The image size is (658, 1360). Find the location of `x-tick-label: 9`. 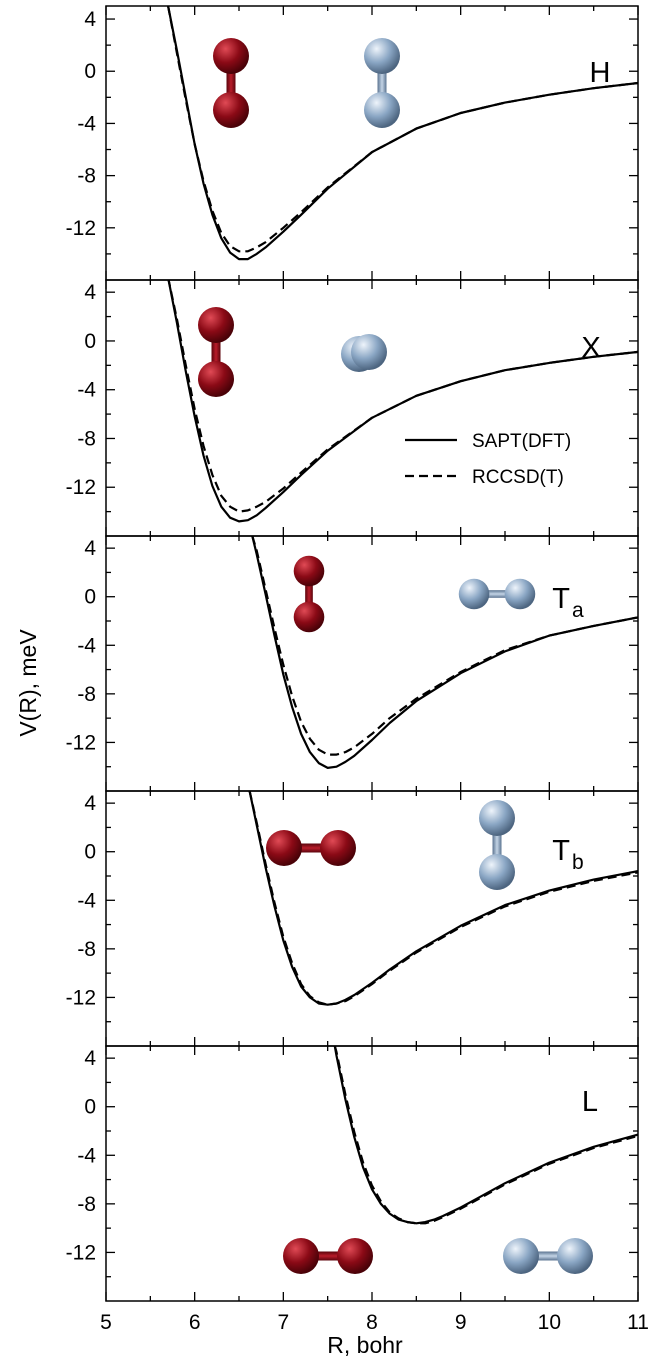

x-tick-label: 9 is located at coordinates (461, 1322).